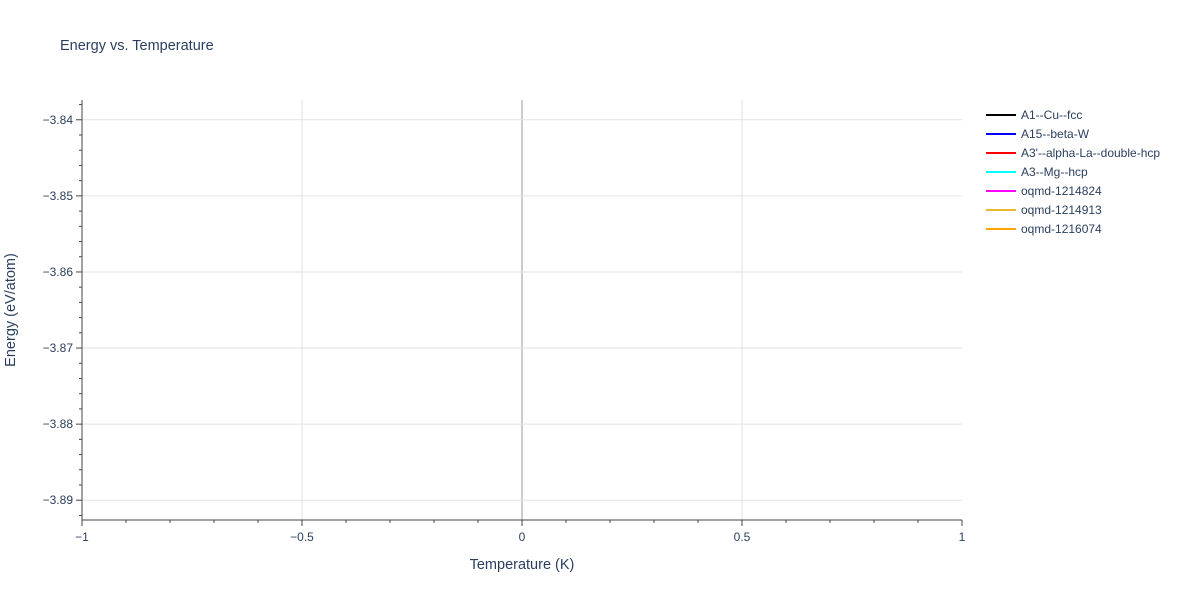 This screenshot has width=1200, height=605. I want to click on legend-item: oqmd-1214913, so click(1044, 210).